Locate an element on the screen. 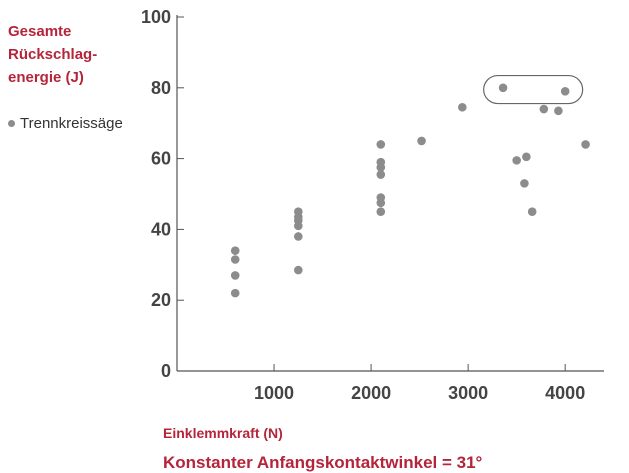 Image resolution: width=629 pixels, height=473 pixels. y-tick-label: 0 is located at coordinates (166, 371).